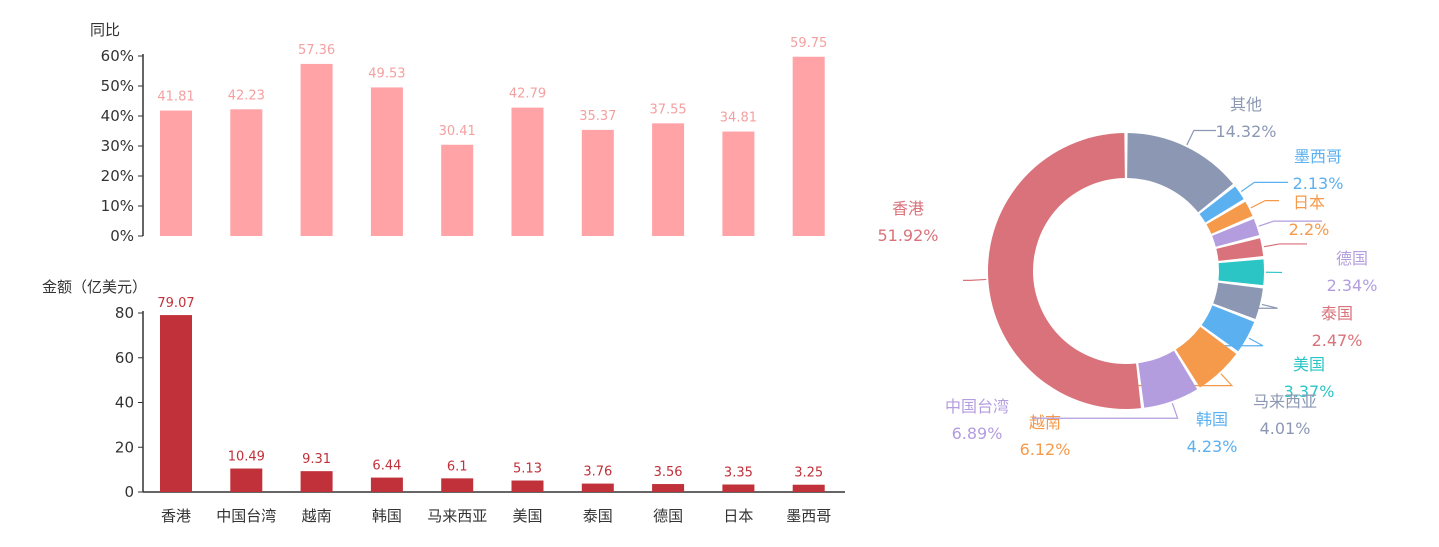  I want to click on bottom-bar-value-label: 9.31, so click(316, 459).